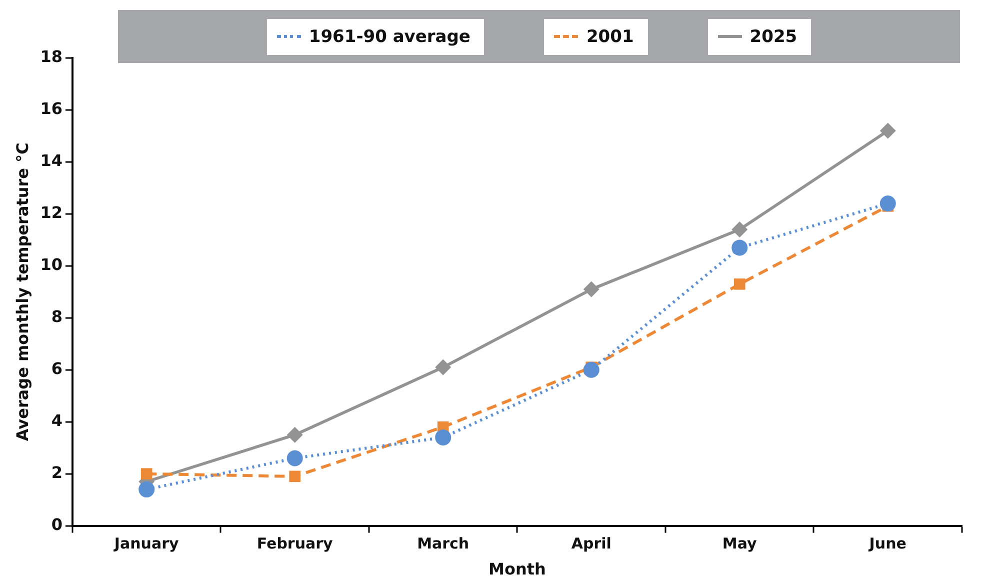 Image resolution: width=982 pixels, height=588 pixels. Describe the element at coordinates (887, 543) in the screenshot. I see `x-tick-label: June` at that location.